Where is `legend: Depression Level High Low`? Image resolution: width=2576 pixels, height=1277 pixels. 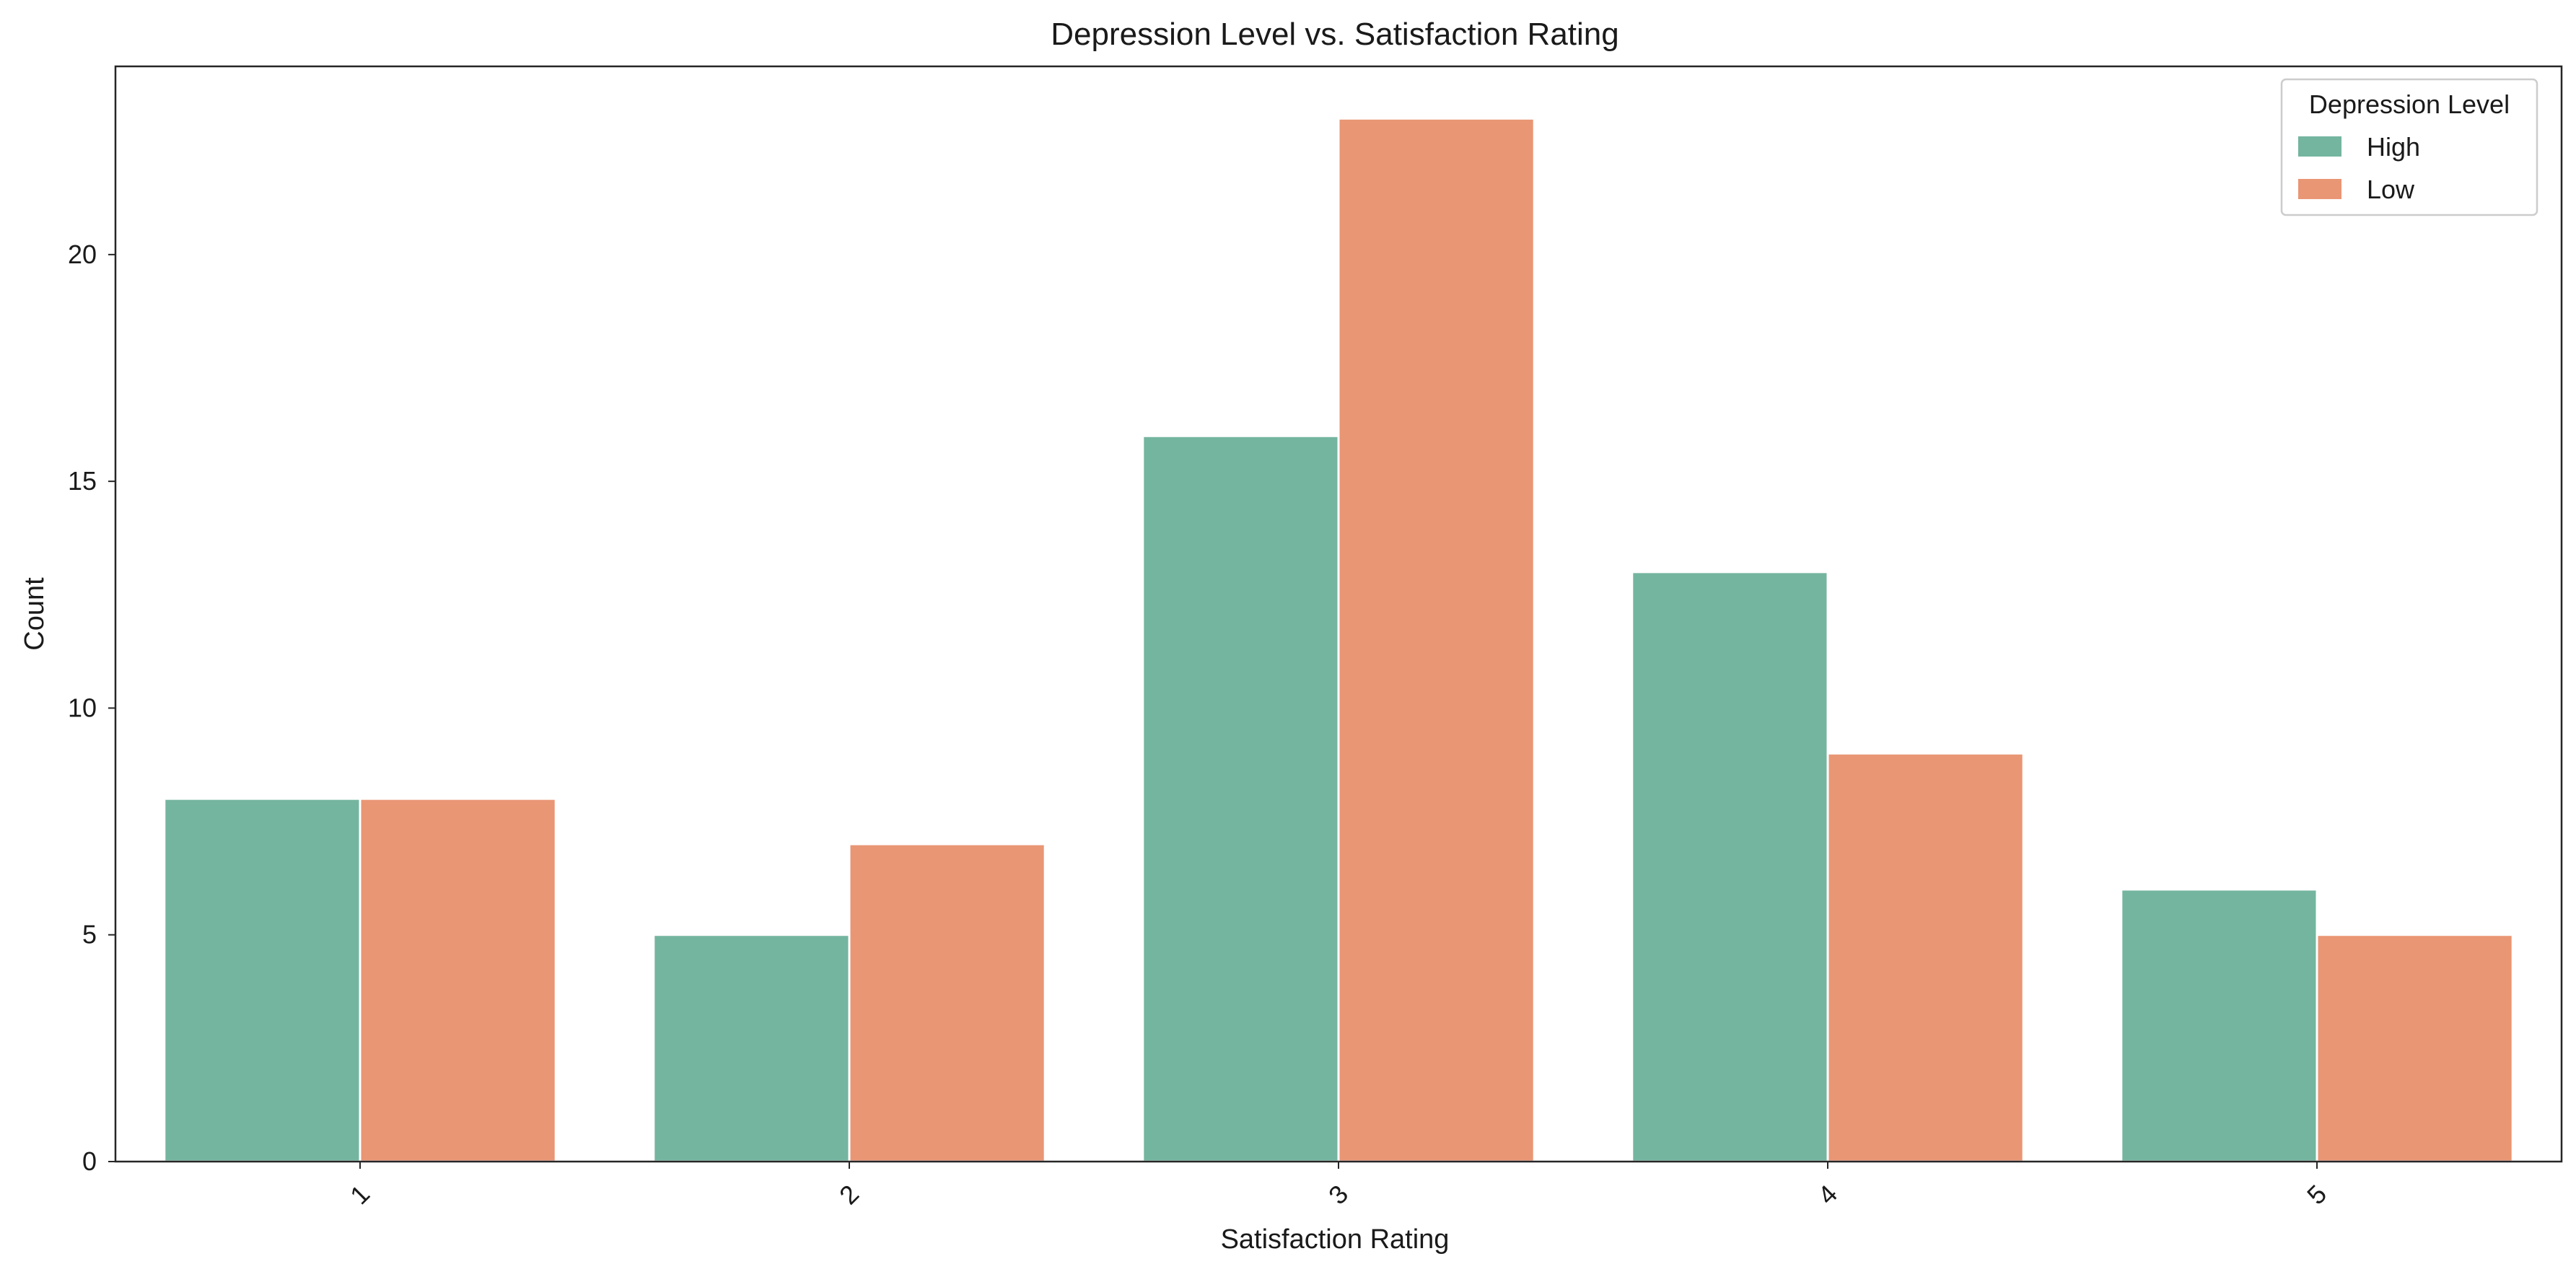 legend: Depression Level High Low is located at coordinates (2409, 147).